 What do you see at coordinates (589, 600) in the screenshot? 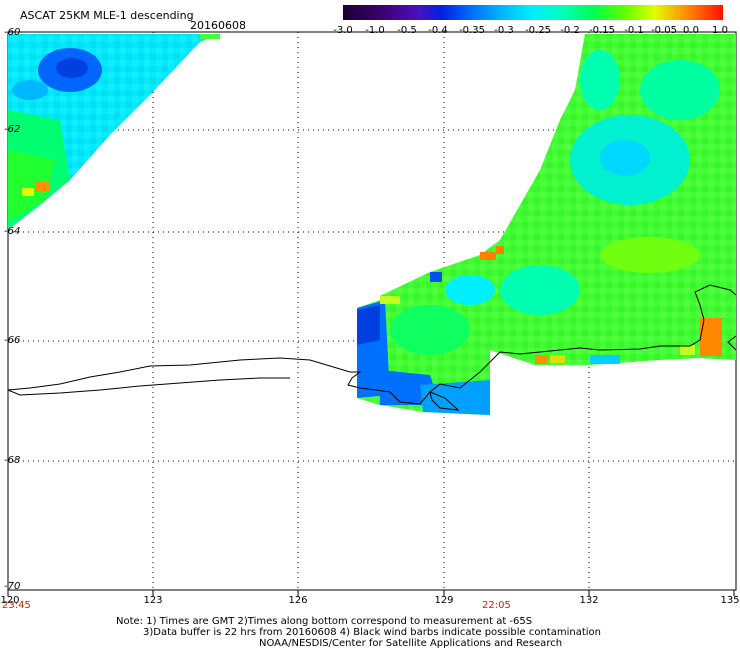
I see `lon-label: 132` at bounding box center [589, 600].